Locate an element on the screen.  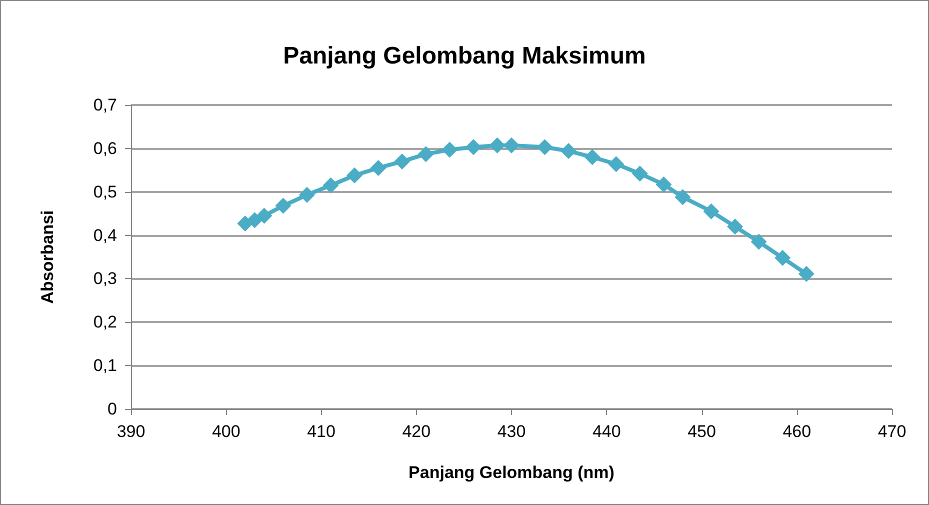
y-tick-label: 0,1 is located at coordinates (105, 366).